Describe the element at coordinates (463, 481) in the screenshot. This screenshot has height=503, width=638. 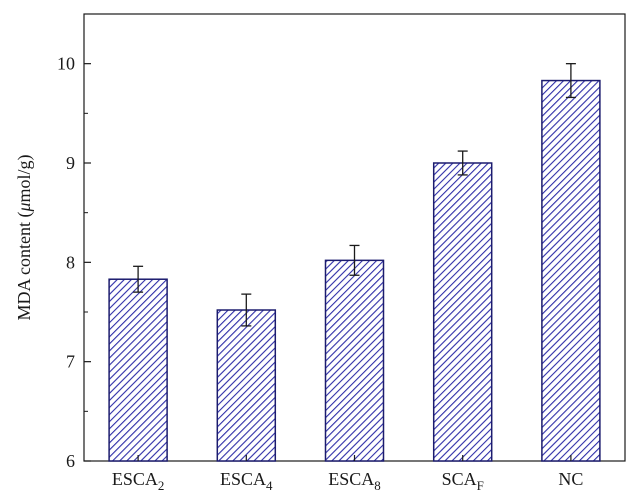
I see `x-tick-label-SCAF: SCAF` at that location.